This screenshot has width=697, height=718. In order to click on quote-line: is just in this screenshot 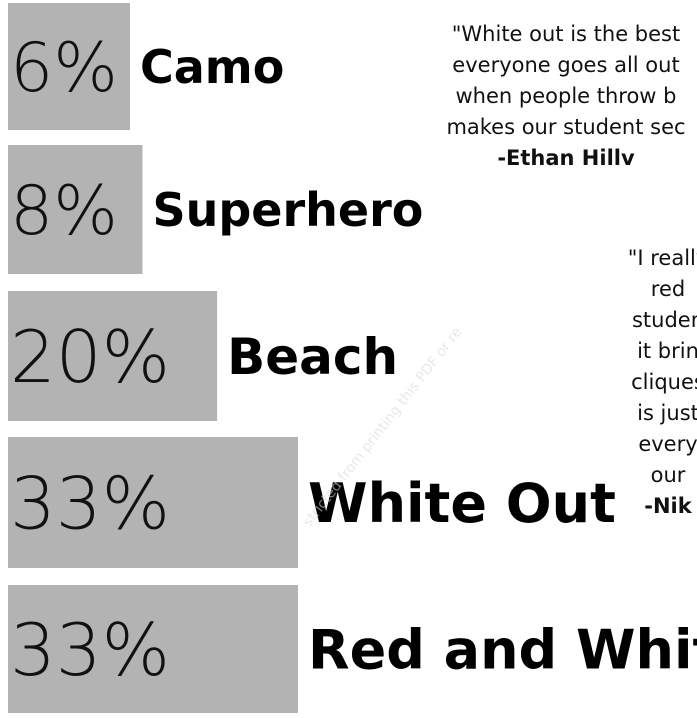, I will do `click(667, 413)`.